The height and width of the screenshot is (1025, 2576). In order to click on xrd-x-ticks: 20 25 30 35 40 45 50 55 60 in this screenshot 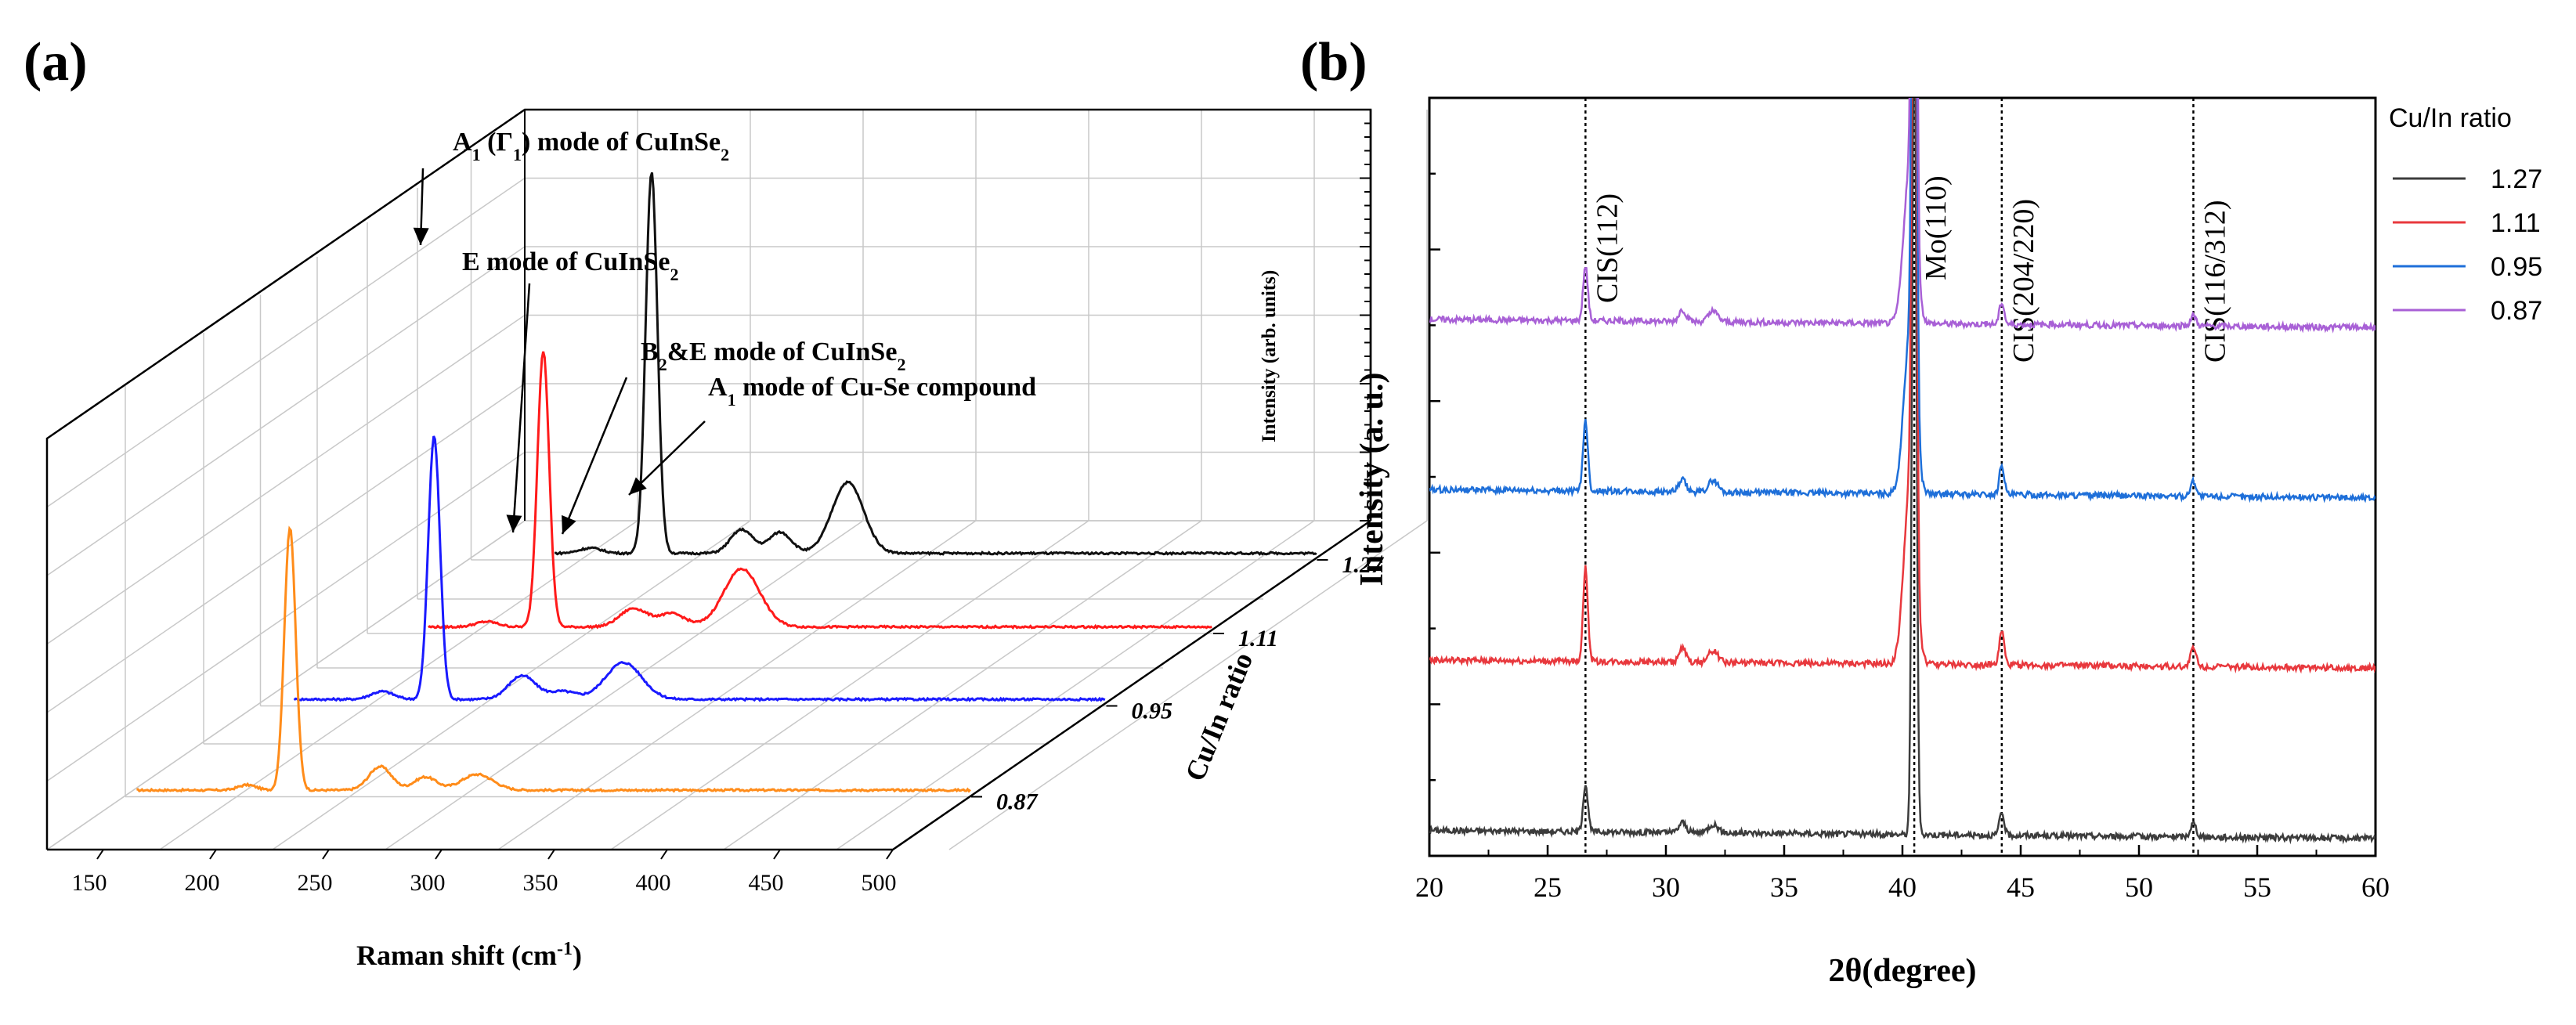, I will do `click(1902, 874)`.